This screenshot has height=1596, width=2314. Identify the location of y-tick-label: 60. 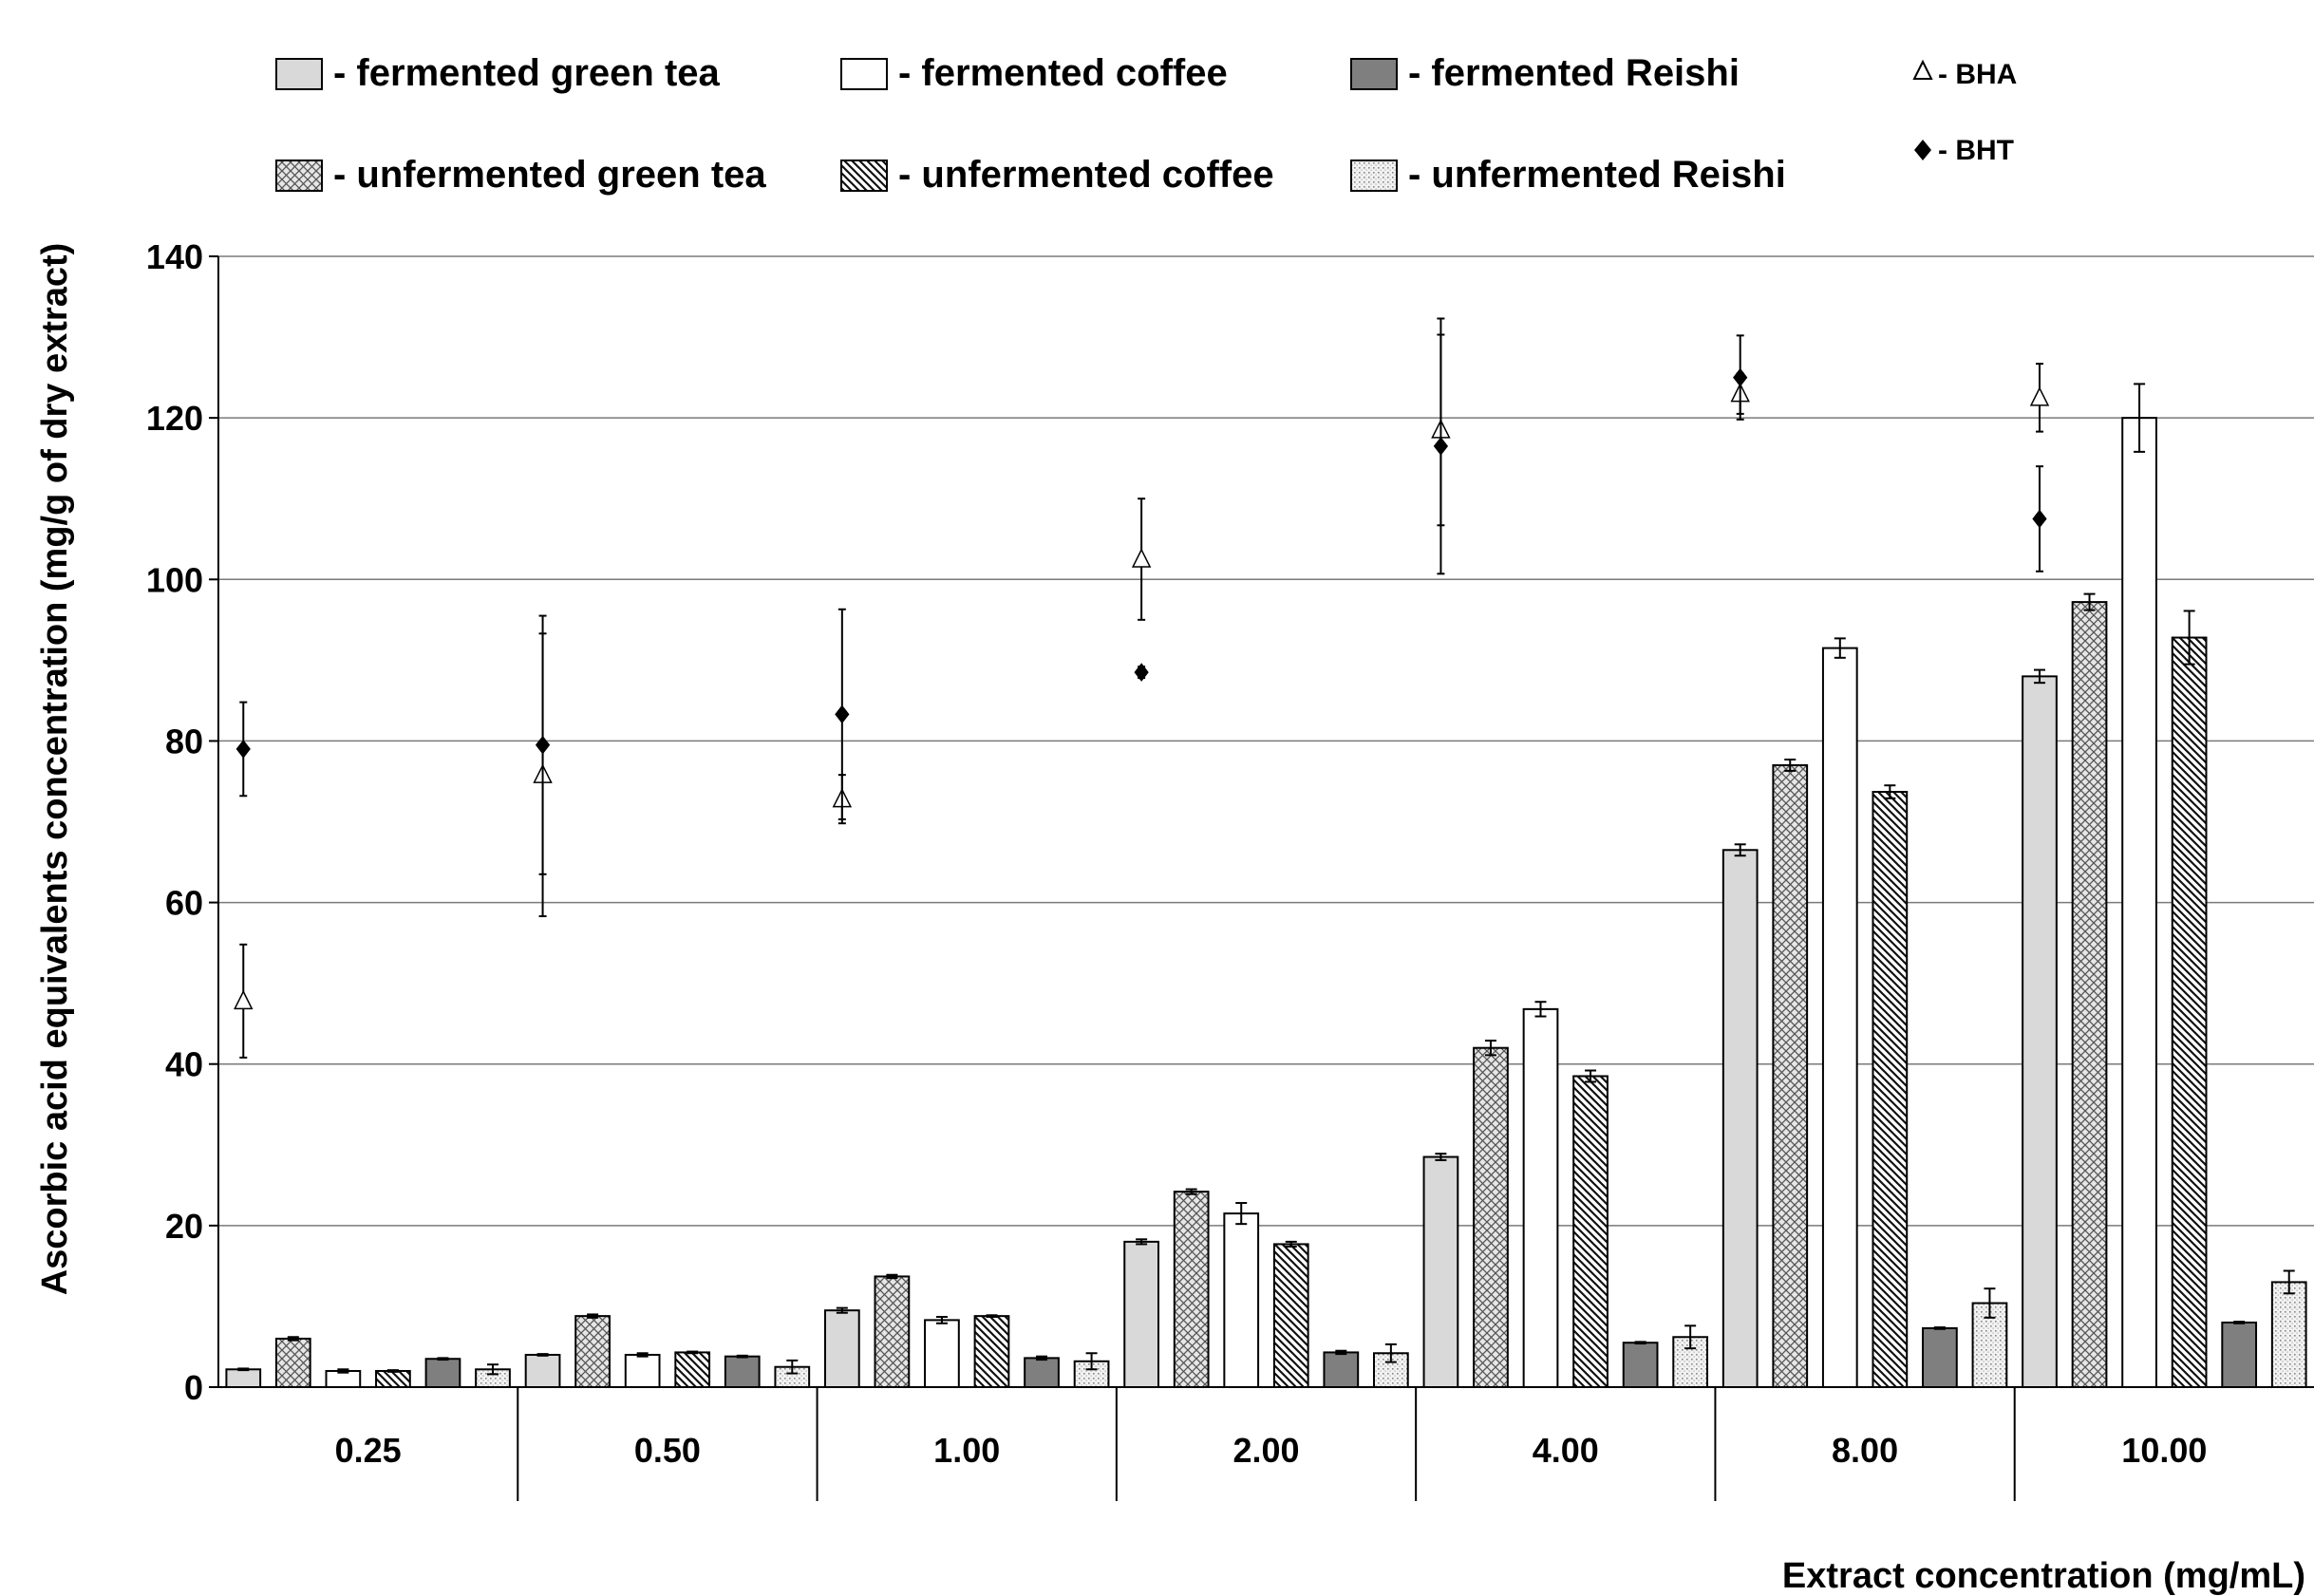
(184, 903).